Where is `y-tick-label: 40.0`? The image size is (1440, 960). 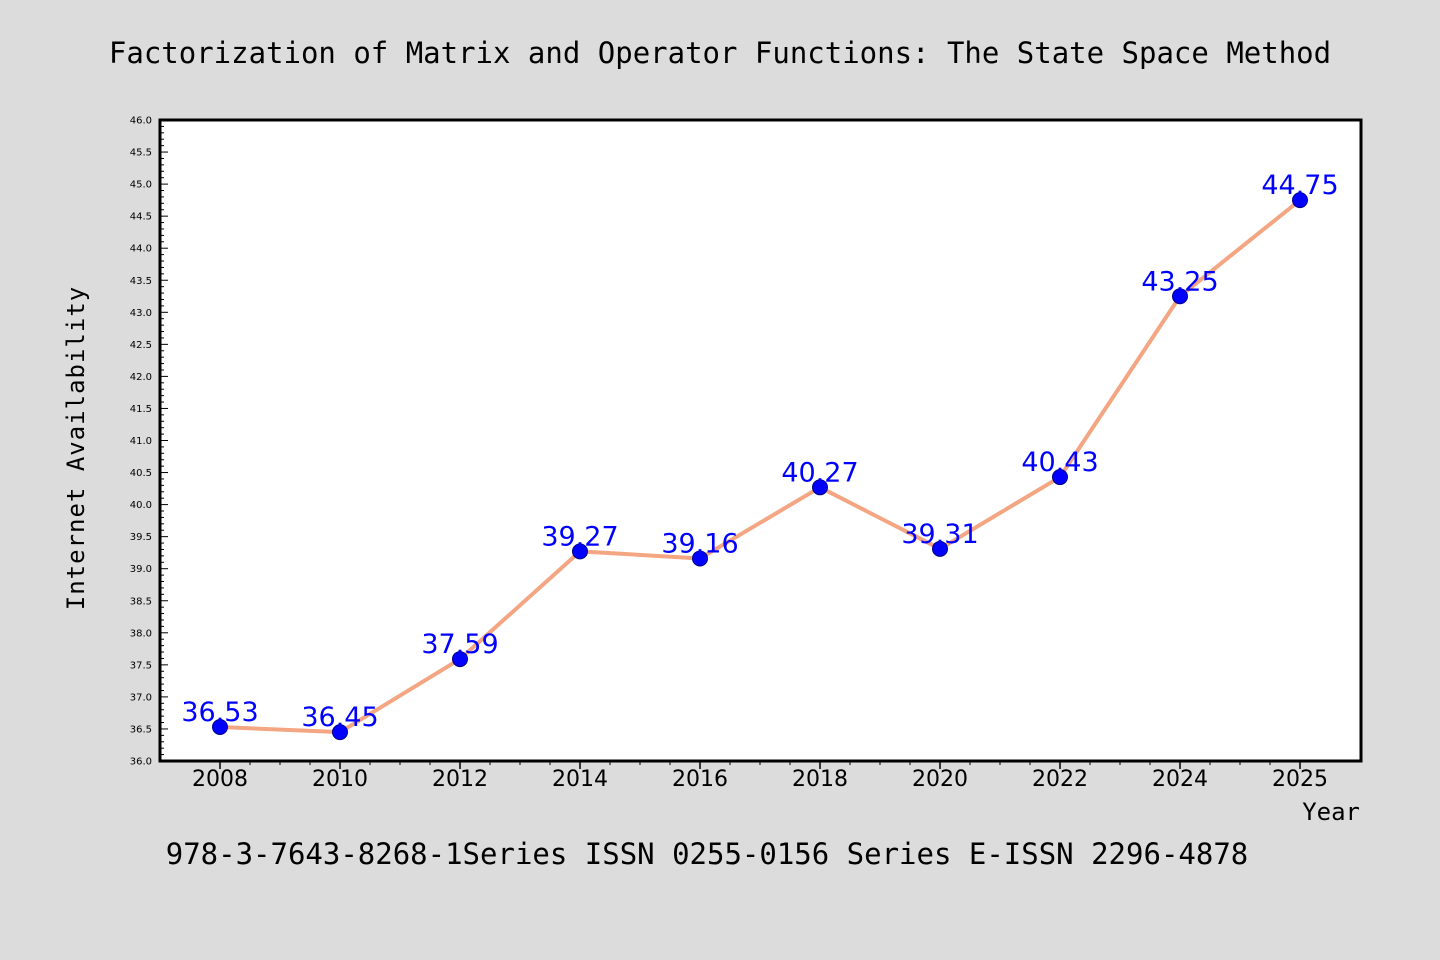 y-tick-label: 40.0 is located at coordinates (141, 505).